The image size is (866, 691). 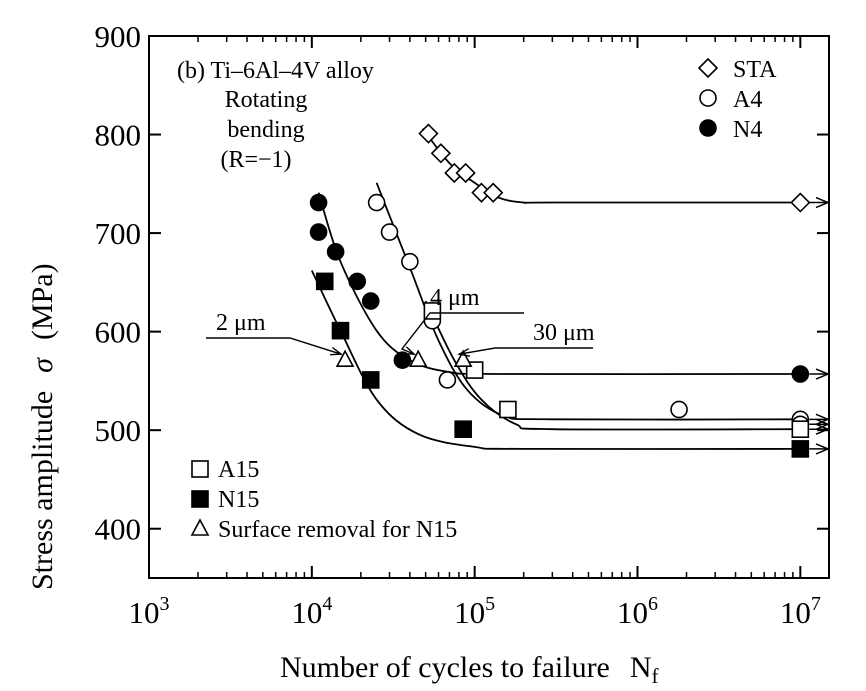 What do you see at coordinates (118, 233) in the screenshot?
I see `y-tick-label: 700` at bounding box center [118, 233].